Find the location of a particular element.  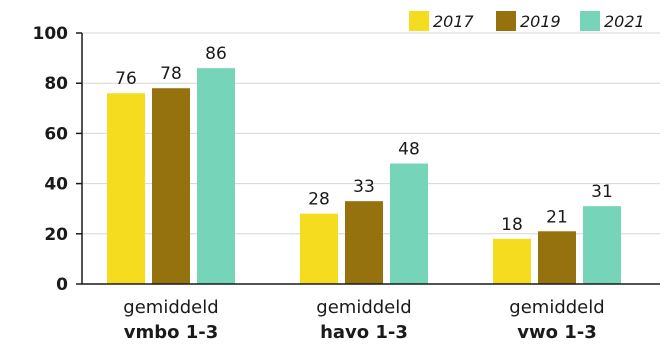

data-label: 86 is located at coordinates (216, 54).